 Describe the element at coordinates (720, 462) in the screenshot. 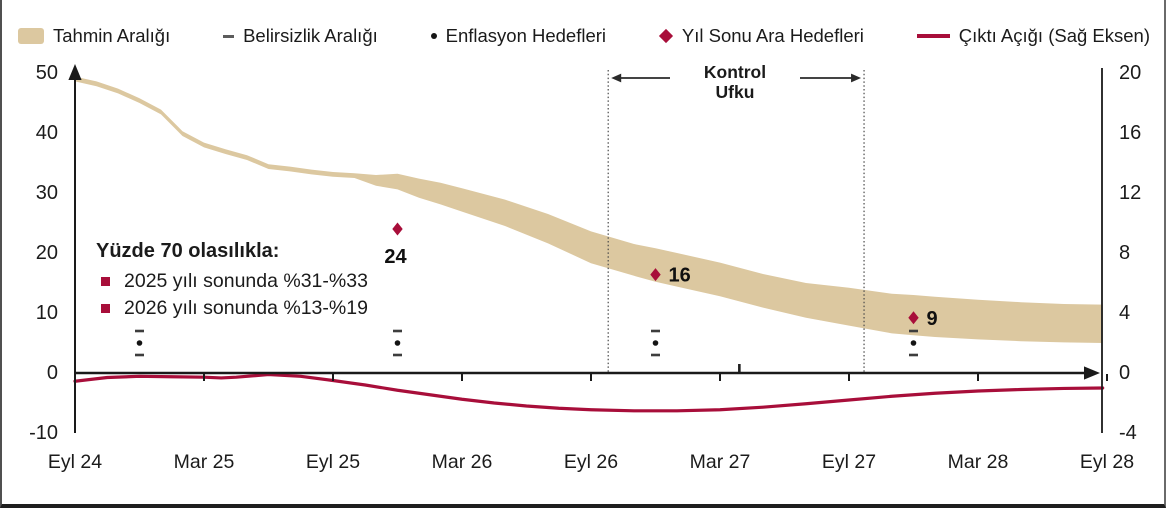

I see `x-axis-label-5: Mar 27` at that location.